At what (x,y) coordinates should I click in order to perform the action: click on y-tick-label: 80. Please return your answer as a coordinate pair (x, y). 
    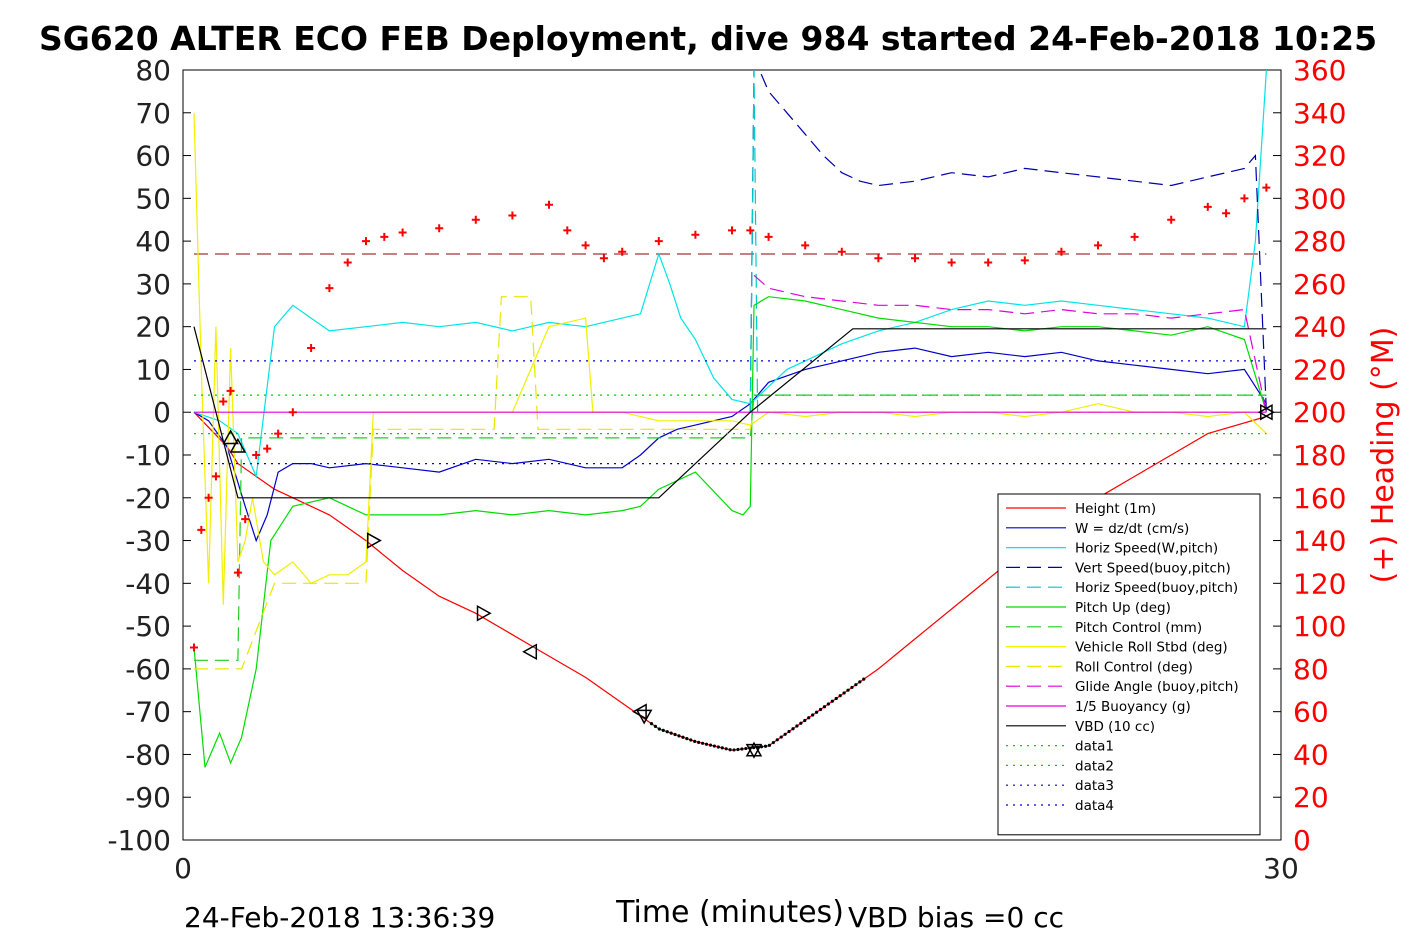
    Looking at the image, I should click on (153, 70).